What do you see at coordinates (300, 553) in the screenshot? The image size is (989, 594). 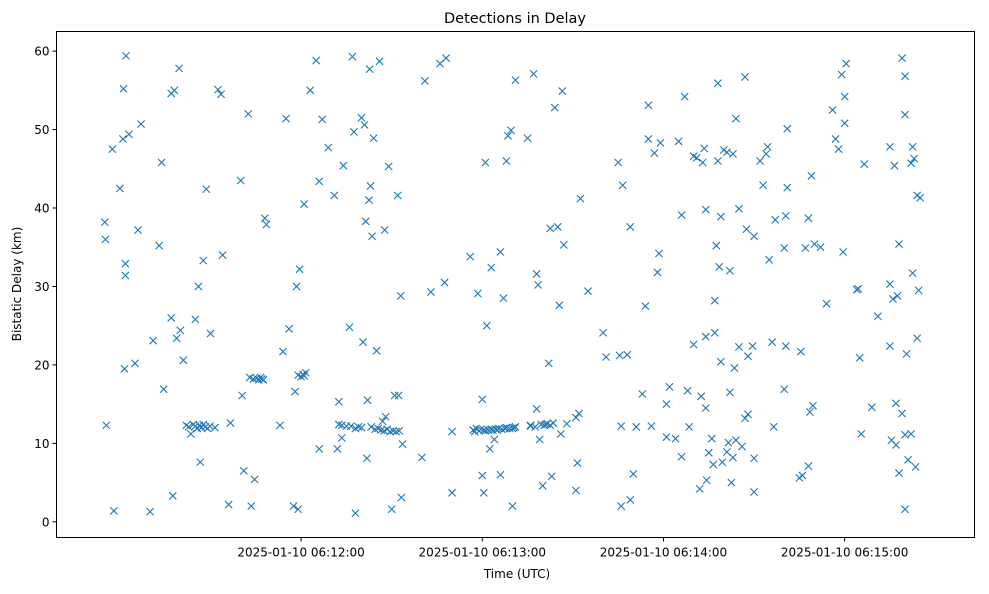 I see `x-tick-label: 2025-01-10 06:12:00` at bounding box center [300, 553].